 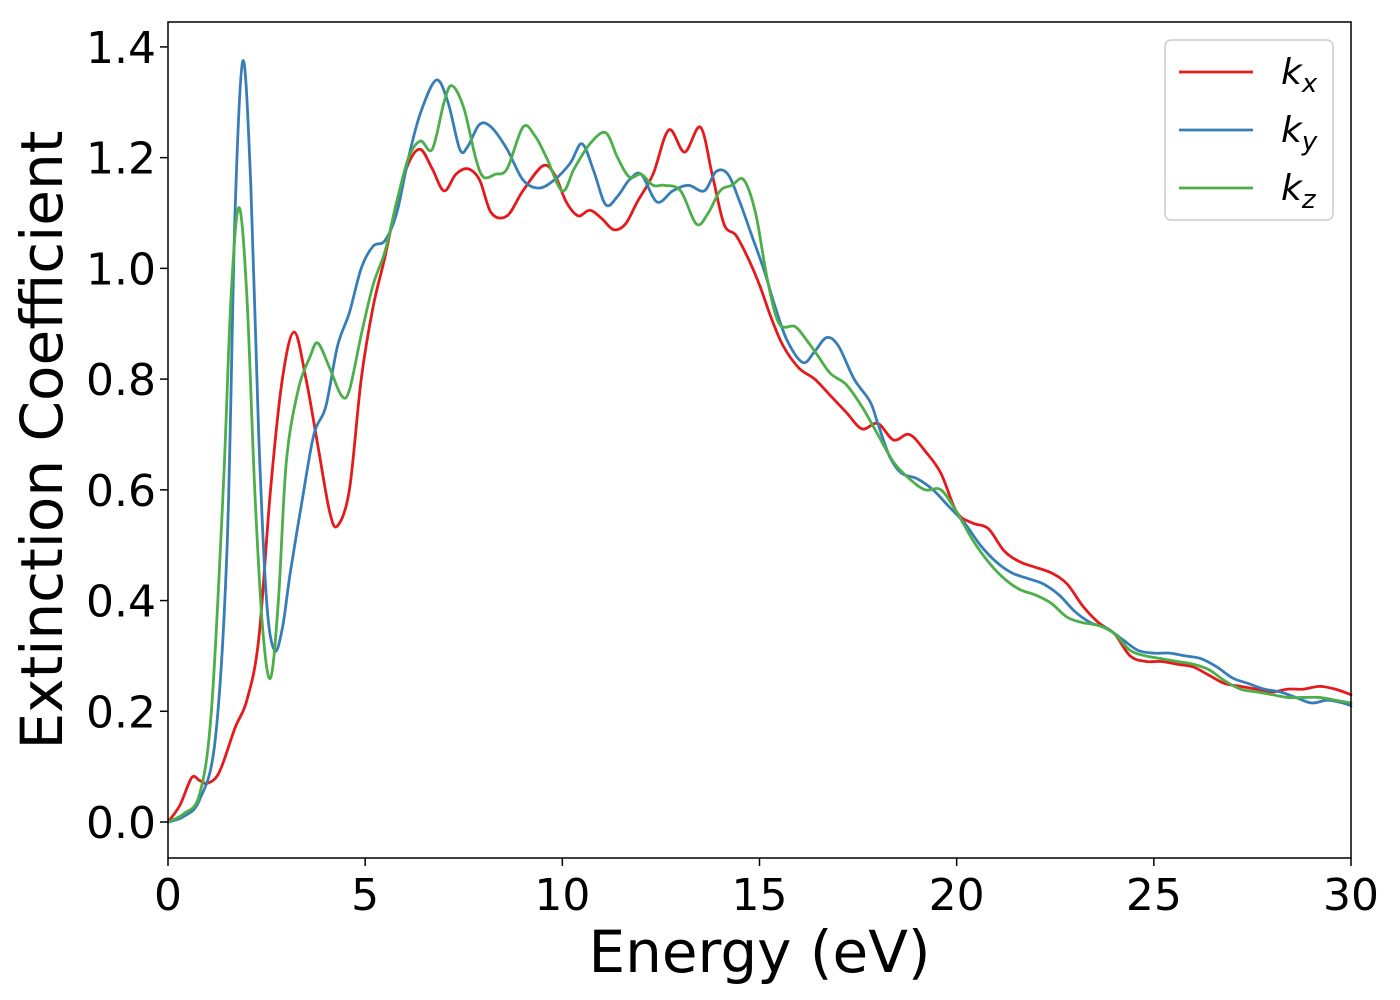 What do you see at coordinates (1299, 75) in the screenshot?
I see `legend-label-k-x: kx` at bounding box center [1299, 75].